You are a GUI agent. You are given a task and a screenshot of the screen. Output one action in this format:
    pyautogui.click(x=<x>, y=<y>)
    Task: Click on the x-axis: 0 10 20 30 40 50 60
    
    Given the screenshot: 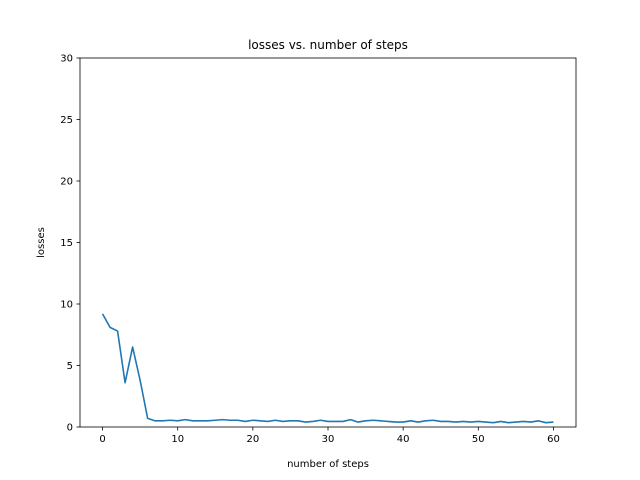 What is the action you would take?
    pyautogui.click(x=329, y=436)
    